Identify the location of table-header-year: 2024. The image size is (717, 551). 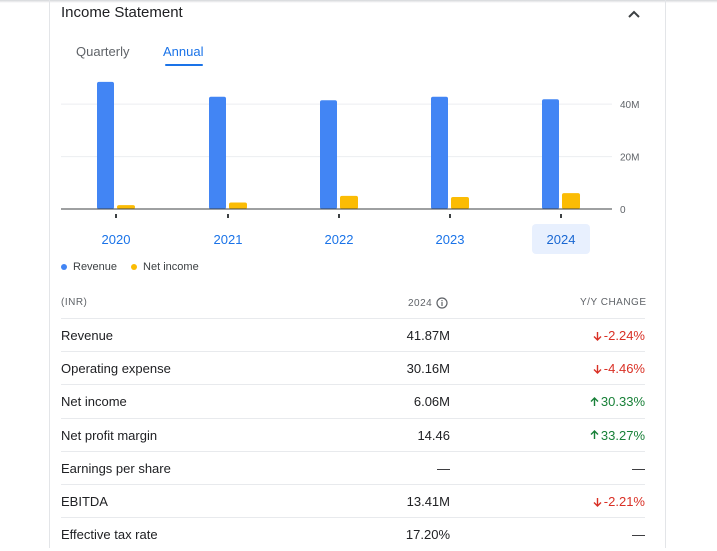
(428, 303).